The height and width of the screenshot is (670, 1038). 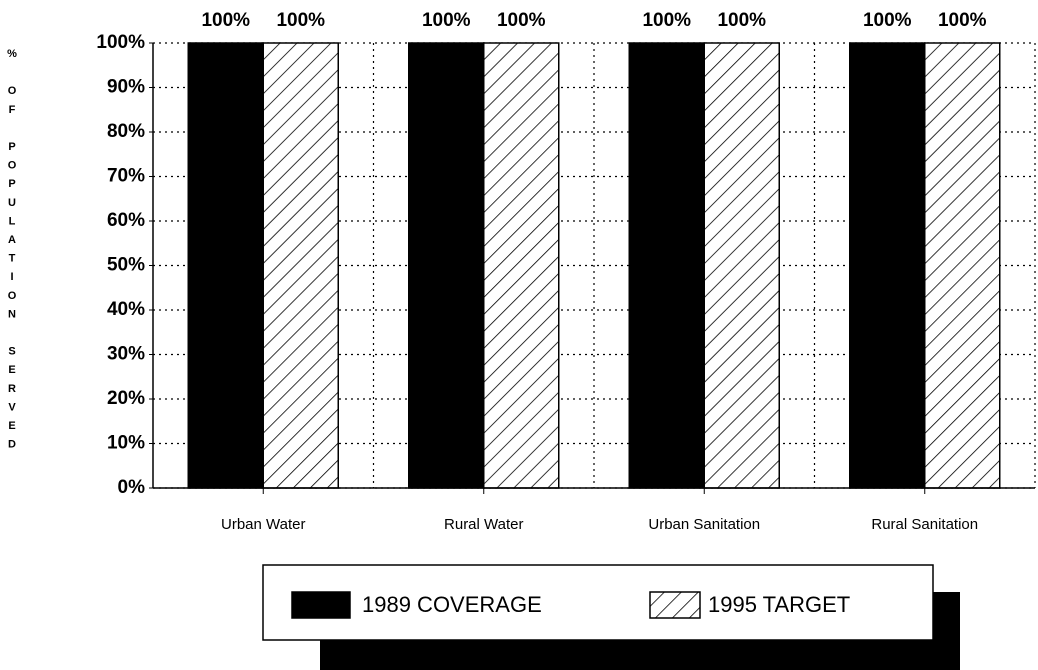 What do you see at coordinates (126, 220) in the screenshot?
I see `y-tick-label: 60%` at bounding box center [126, 220].